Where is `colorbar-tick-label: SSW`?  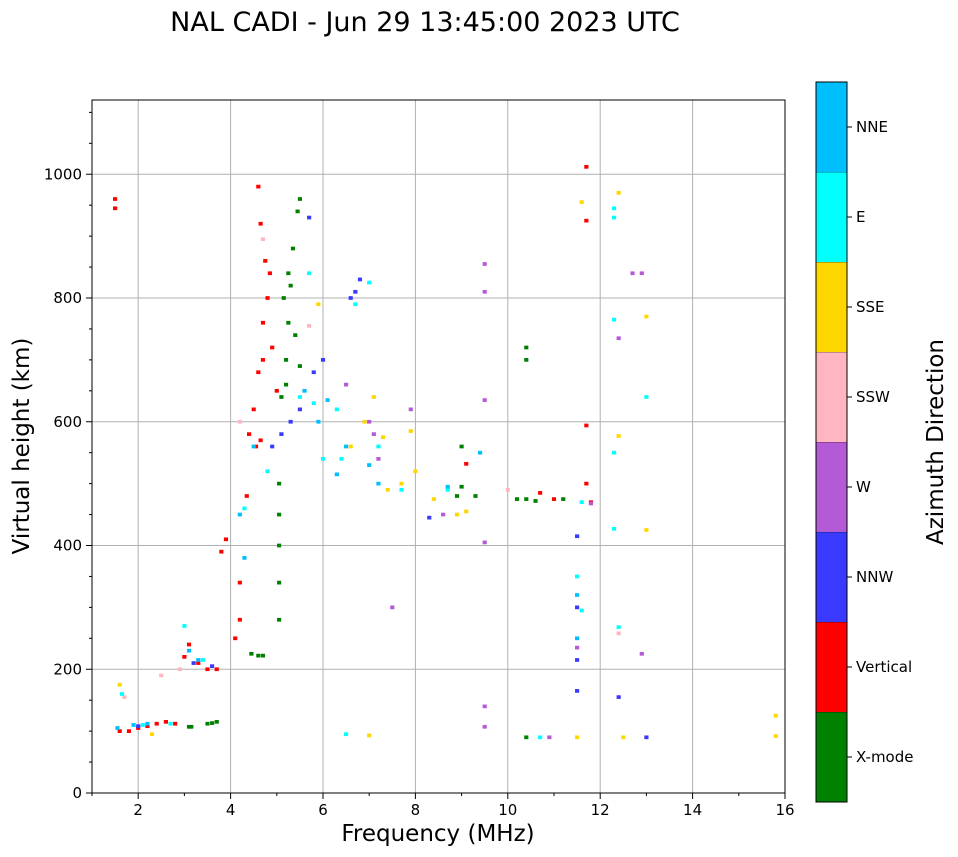 colorbar-tick-label: SSW is located at coordinates (873, 397).